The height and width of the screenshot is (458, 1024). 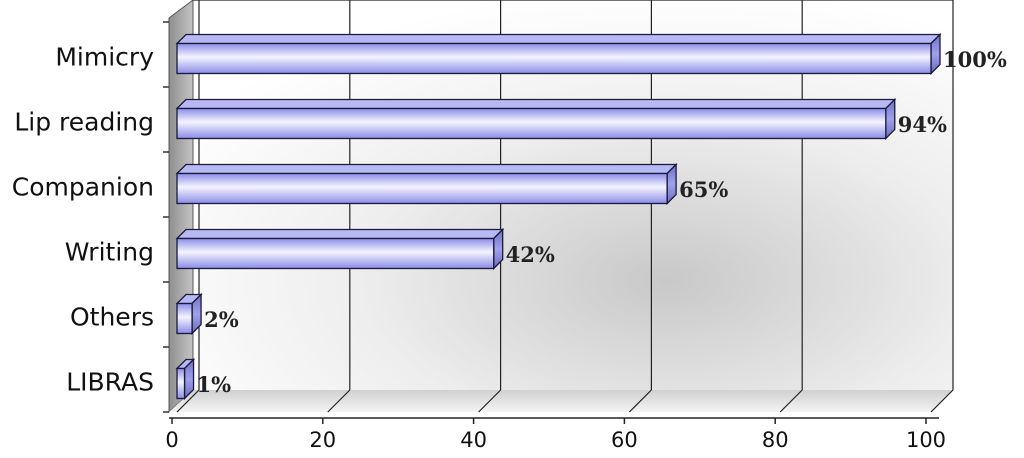 What do you see at coordinates (926, 440) in the screenshot?
I see `x-tick-label: 100` at bounding box center [926, 440].